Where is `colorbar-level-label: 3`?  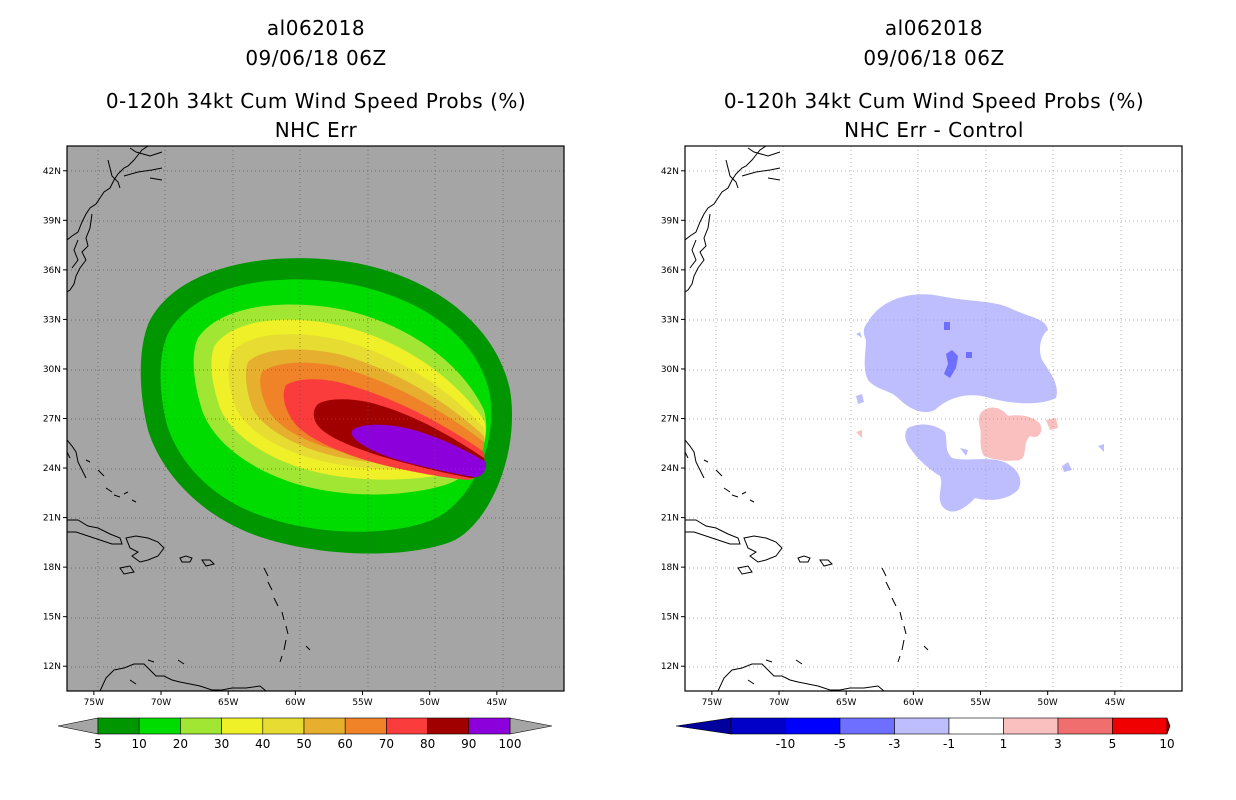 colorbar-level-label: 3 is located at coordinates (1058, 744).